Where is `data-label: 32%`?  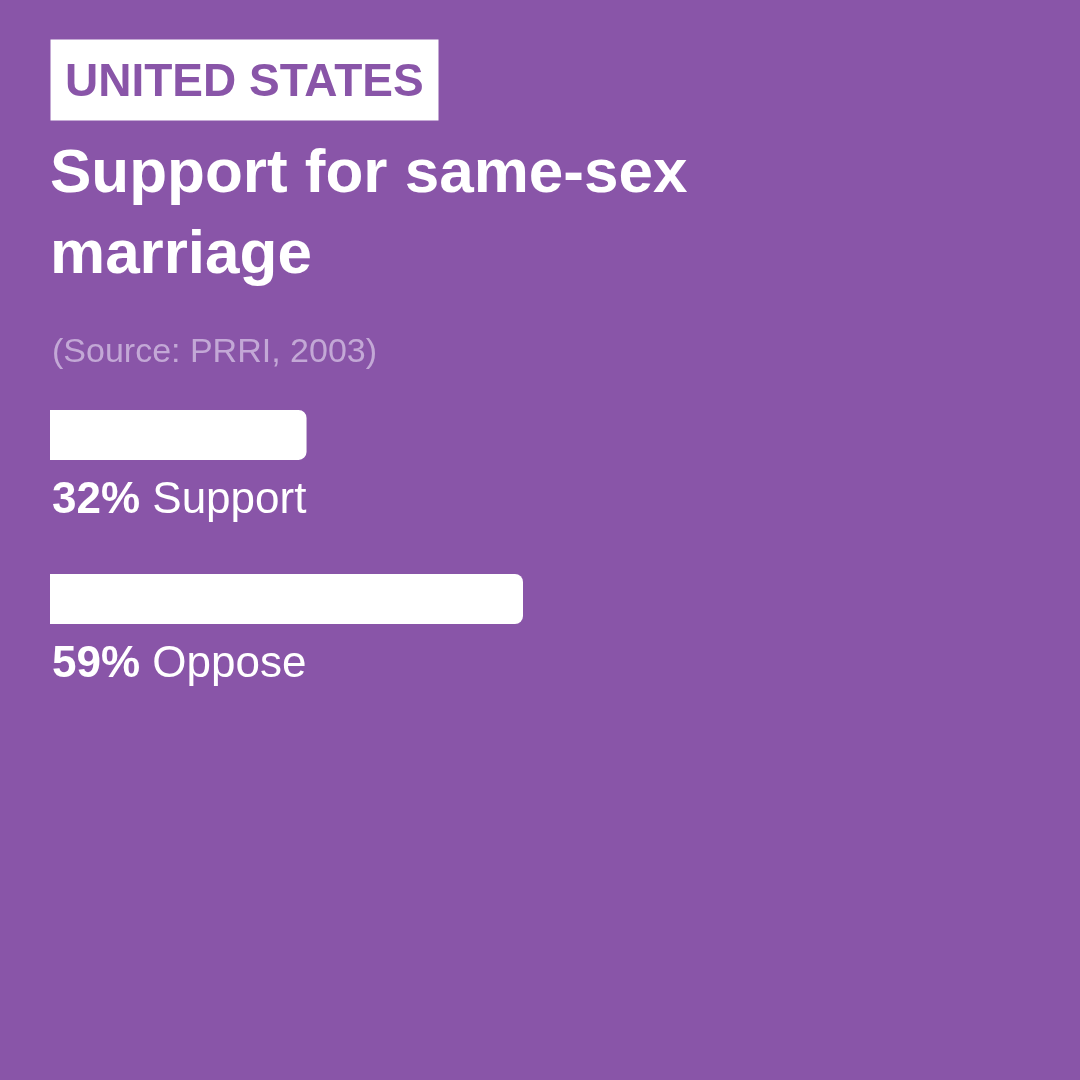 data-label: 32% is located at coordinates (96, 497).